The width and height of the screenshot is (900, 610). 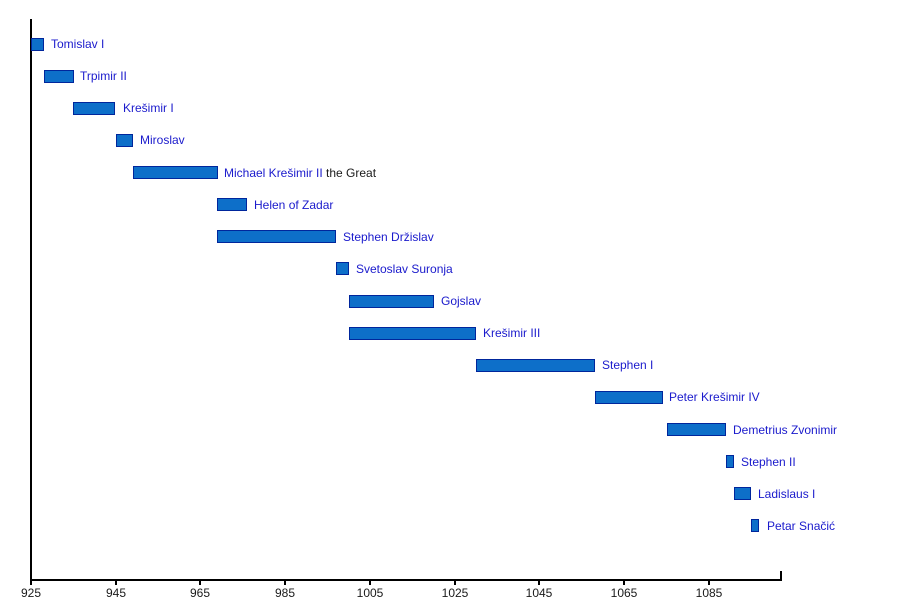 I want to click on ruler-name-link: Miroslav, so click(x=162, y=140).